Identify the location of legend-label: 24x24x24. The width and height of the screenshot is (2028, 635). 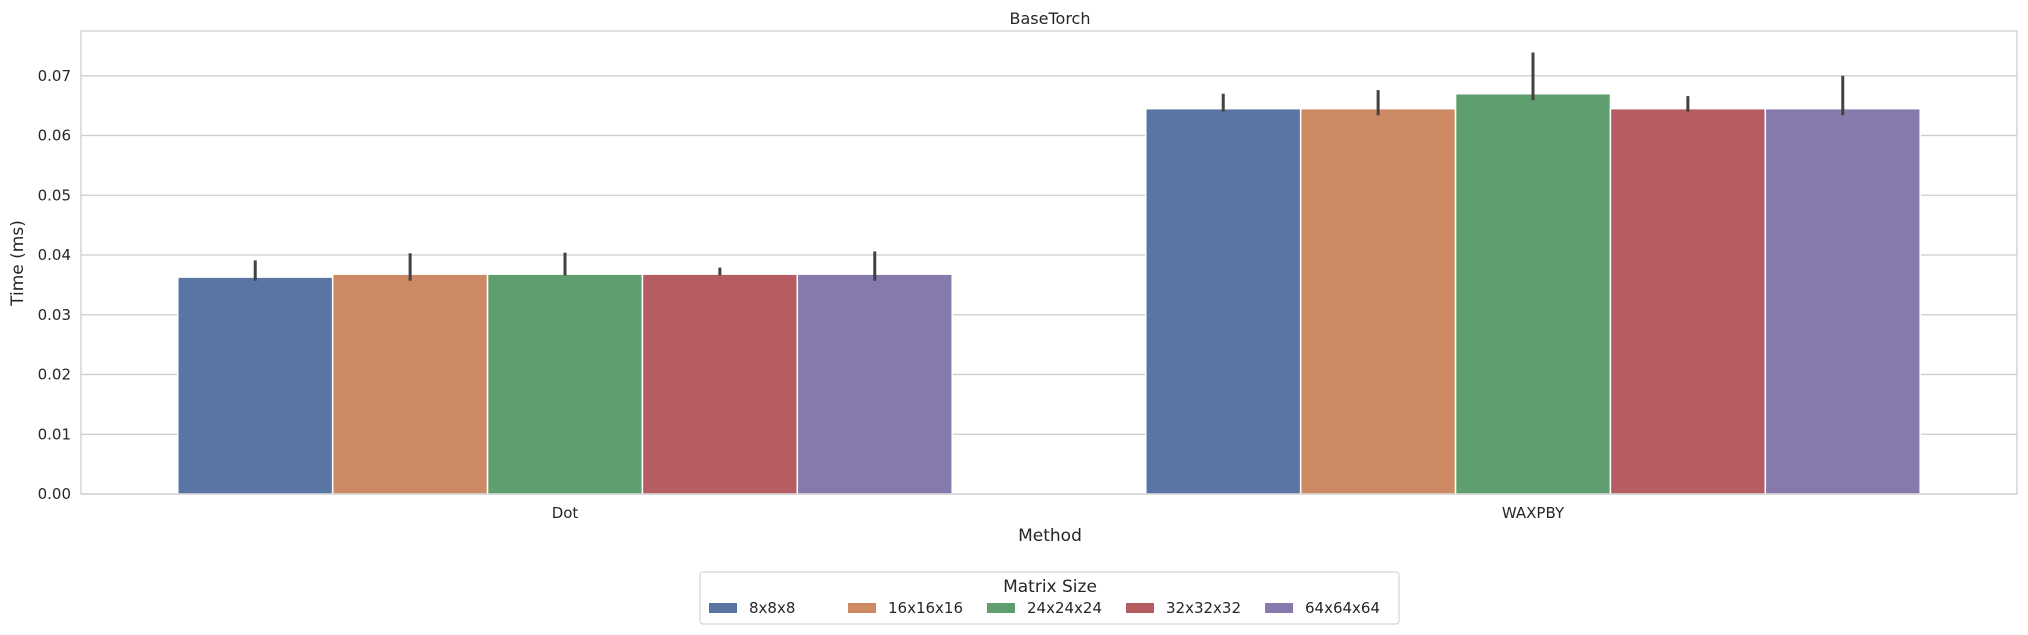
(1064, 608).